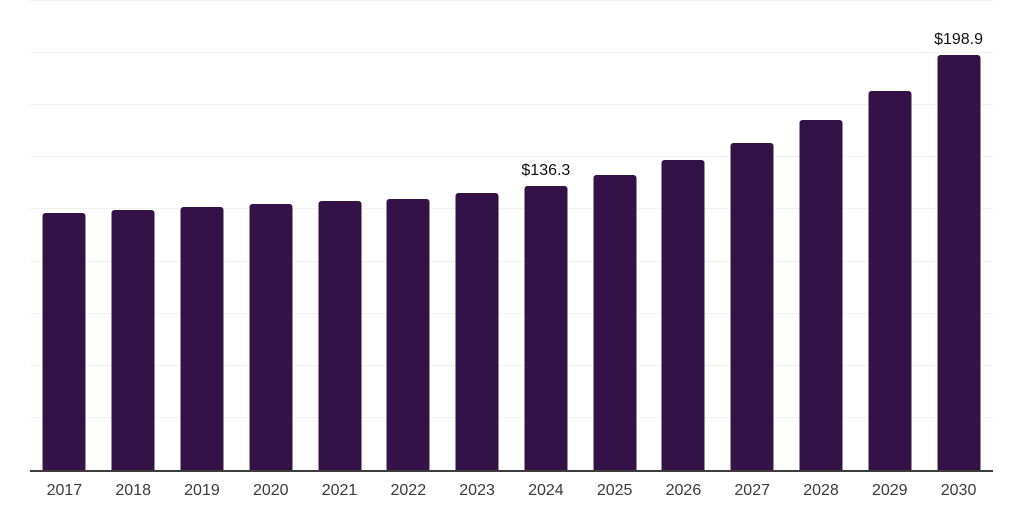 Image resolution: width=1024 pixels, height=512 pixels. I want to click on x-axis-label-2017: 2017, so click(64, 490).